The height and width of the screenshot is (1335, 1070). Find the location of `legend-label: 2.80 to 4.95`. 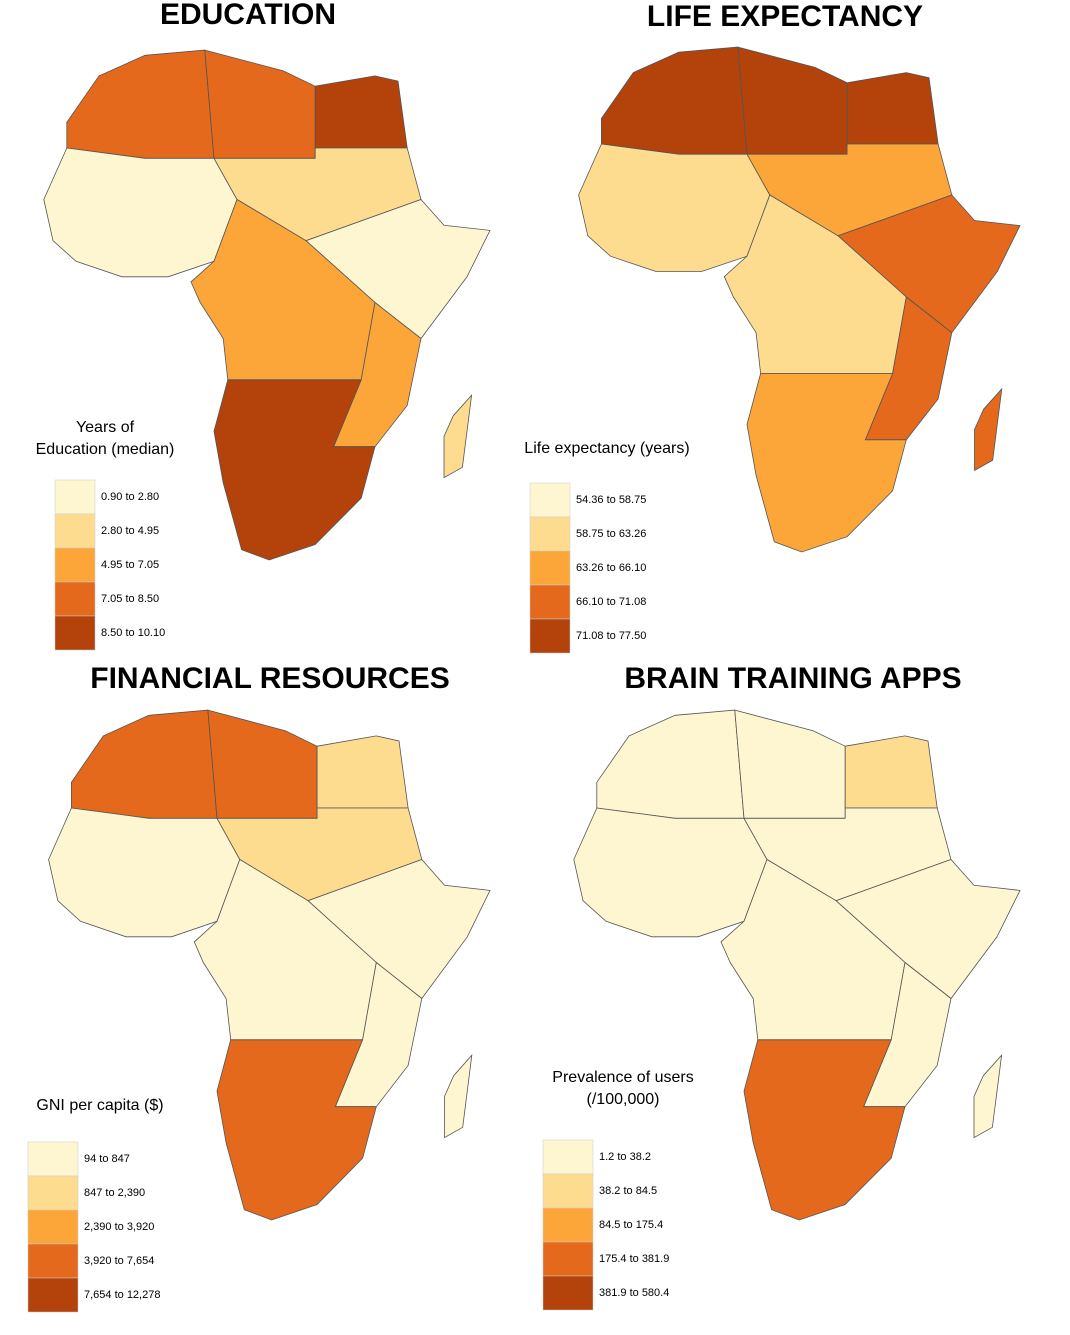

legend-label: 2.80 to 4.95 is located at coordinates (130, 531).